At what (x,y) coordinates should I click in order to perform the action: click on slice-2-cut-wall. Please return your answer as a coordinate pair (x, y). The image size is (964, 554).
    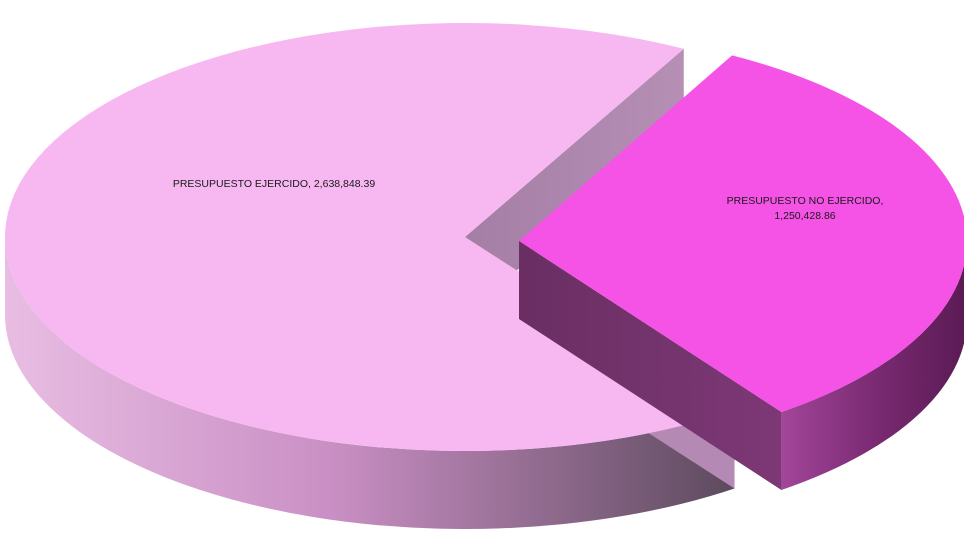
    Looking at the image, I should click on (650, 366).